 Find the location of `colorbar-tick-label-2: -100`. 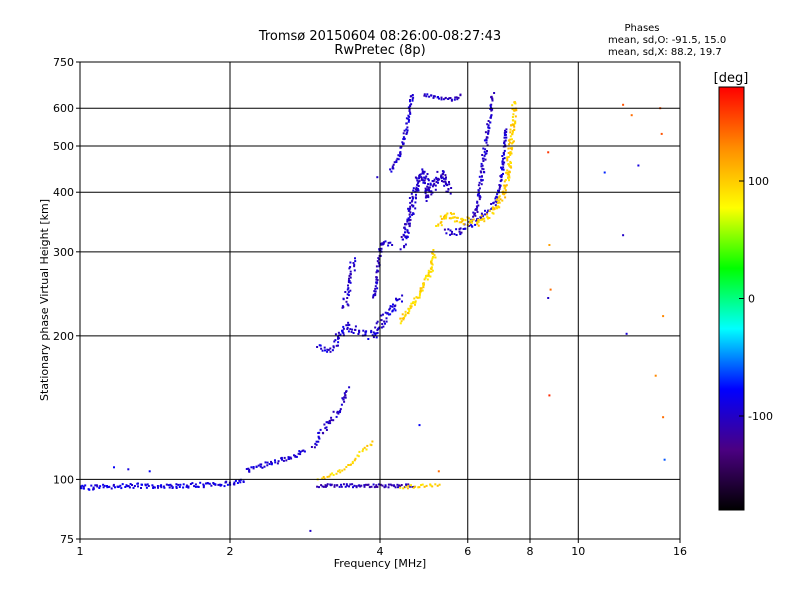

colorbar-tick-label-2: -100 is located at coordinates (760, 416).